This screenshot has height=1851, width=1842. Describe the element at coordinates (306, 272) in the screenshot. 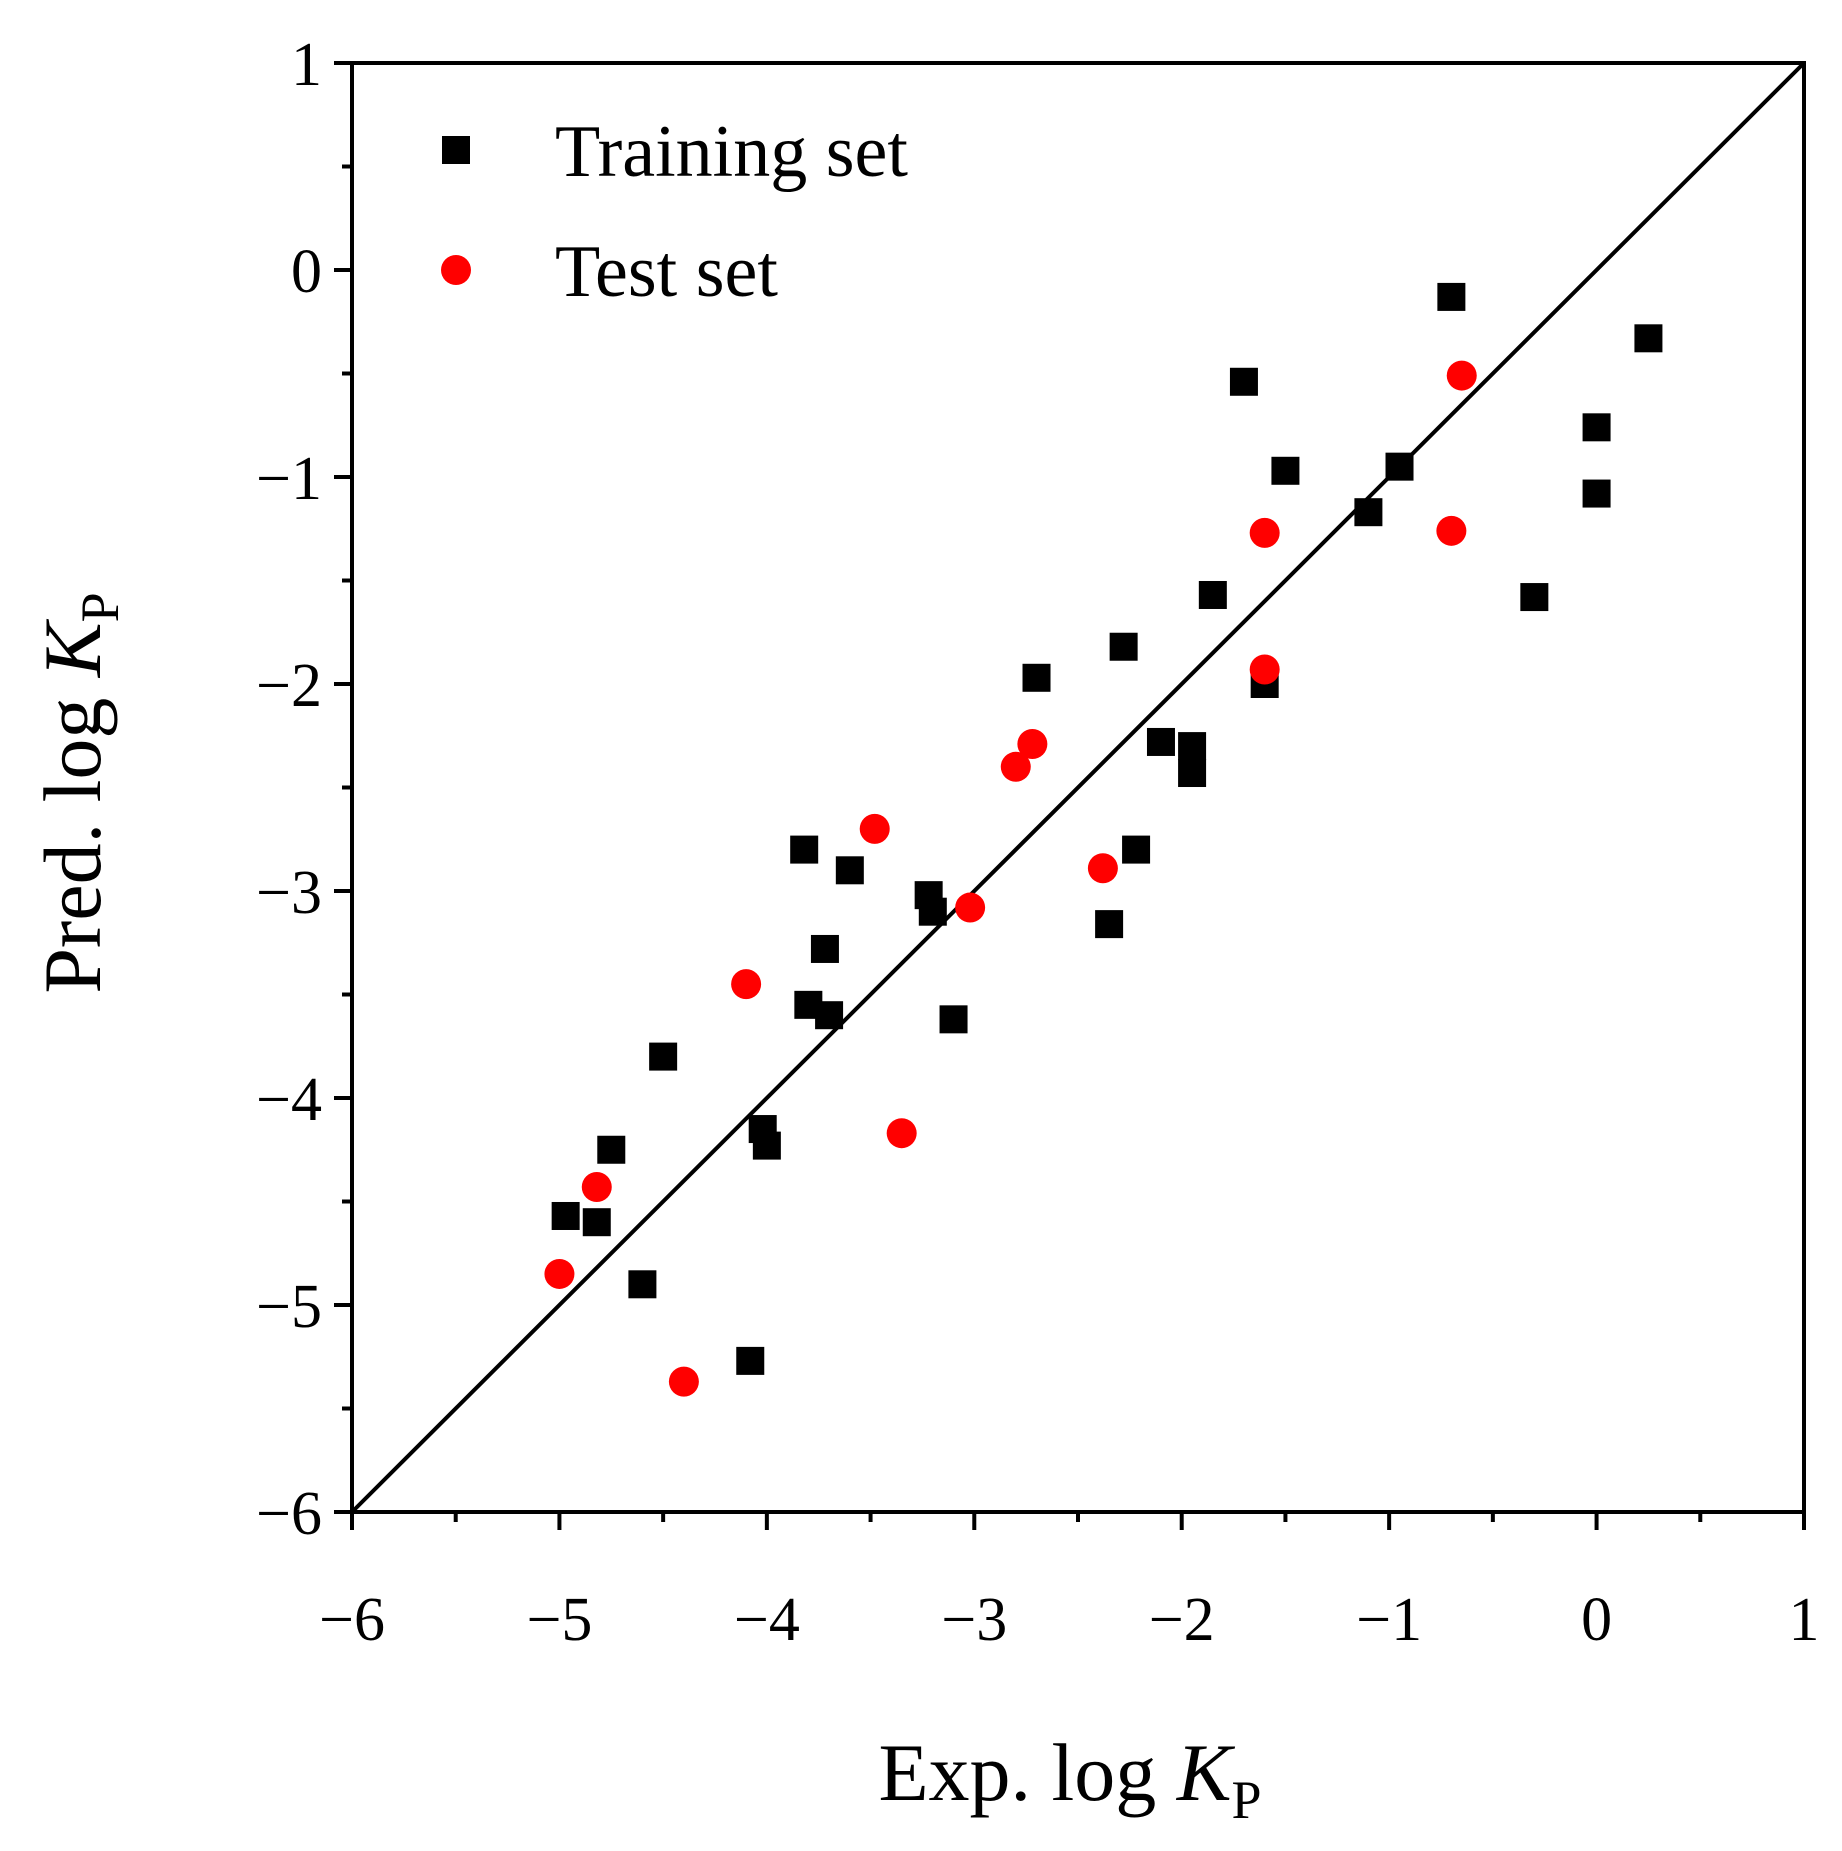

I see `y-tick-label: 0` at that location.